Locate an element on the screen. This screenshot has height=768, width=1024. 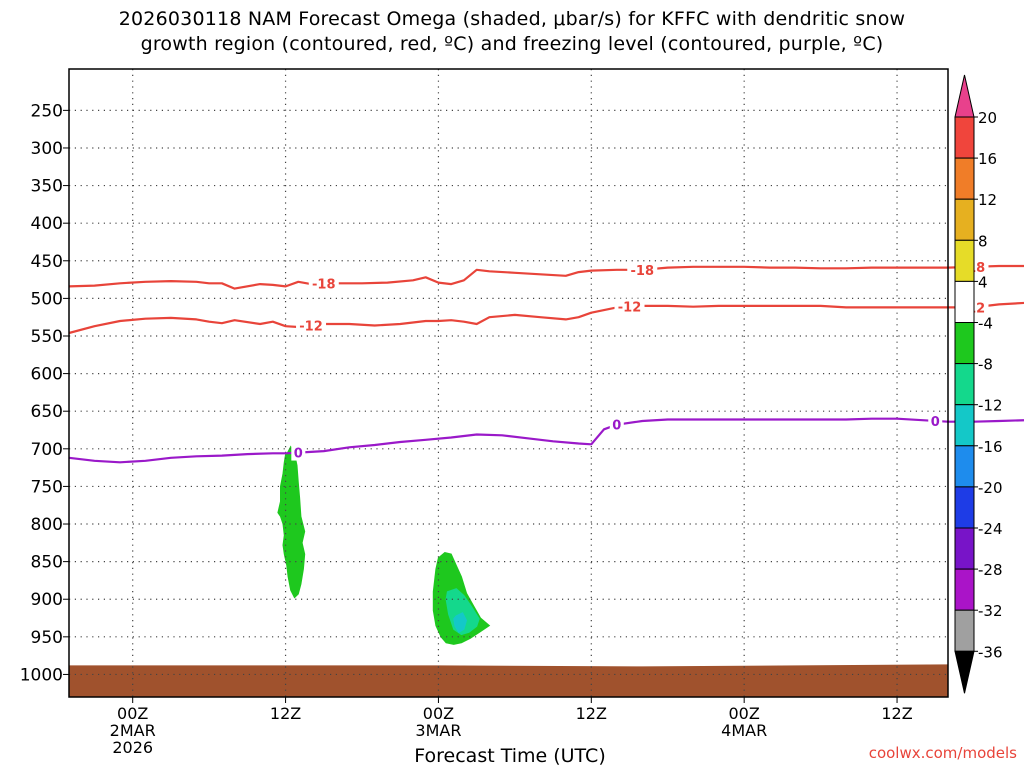
y-tick-label-750: 750 is located at coordinates (47, 487).